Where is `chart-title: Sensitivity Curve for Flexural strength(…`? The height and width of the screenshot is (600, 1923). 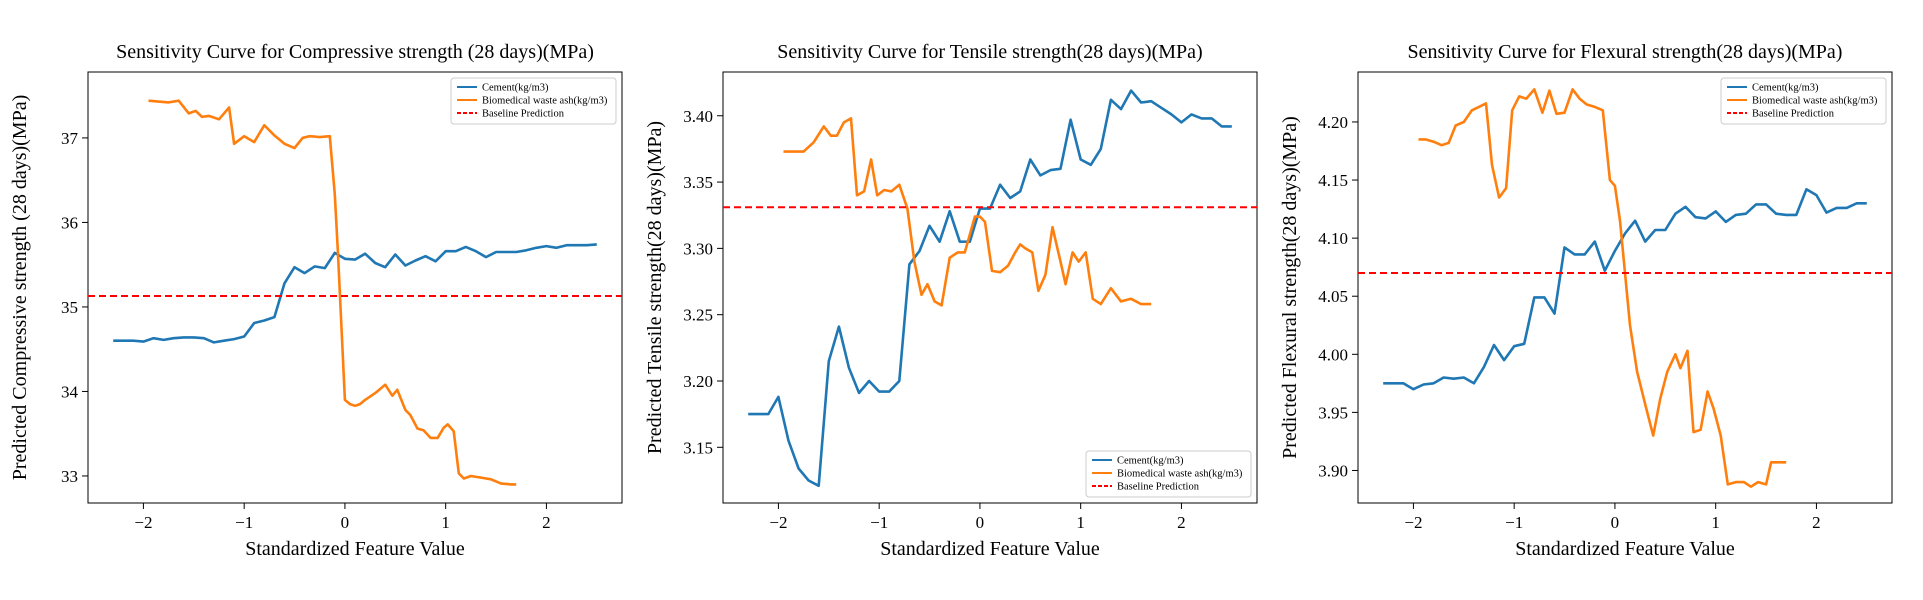 chart-title: Sensitivity Curve for Flexural strength(… is located at coordinates (1625, 52).